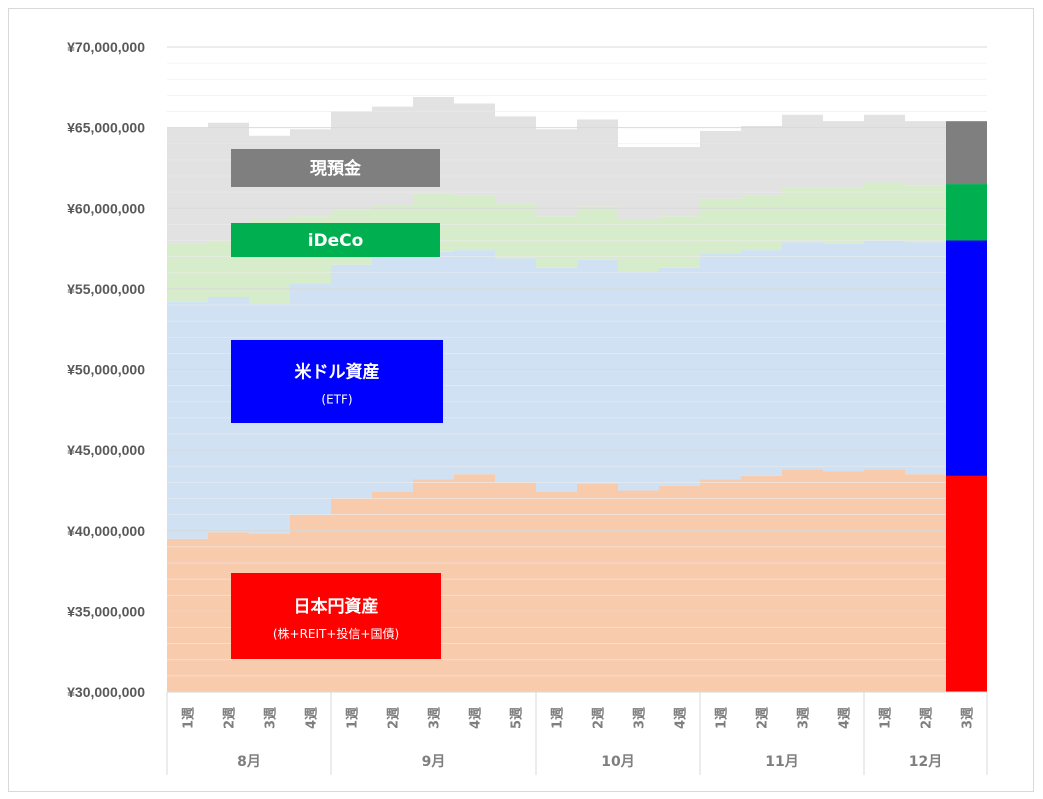 The image size is (1043, 799). I want to click on y-tick-label: ¥30,000,000, so click(106, 692).